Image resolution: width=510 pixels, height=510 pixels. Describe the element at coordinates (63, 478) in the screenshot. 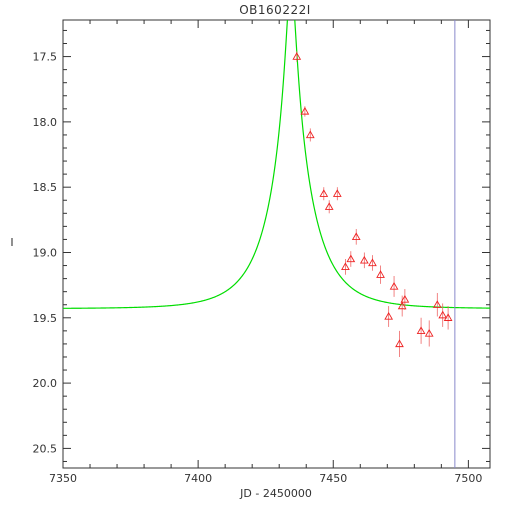

I see `x-tick-label: 7350` at that location.